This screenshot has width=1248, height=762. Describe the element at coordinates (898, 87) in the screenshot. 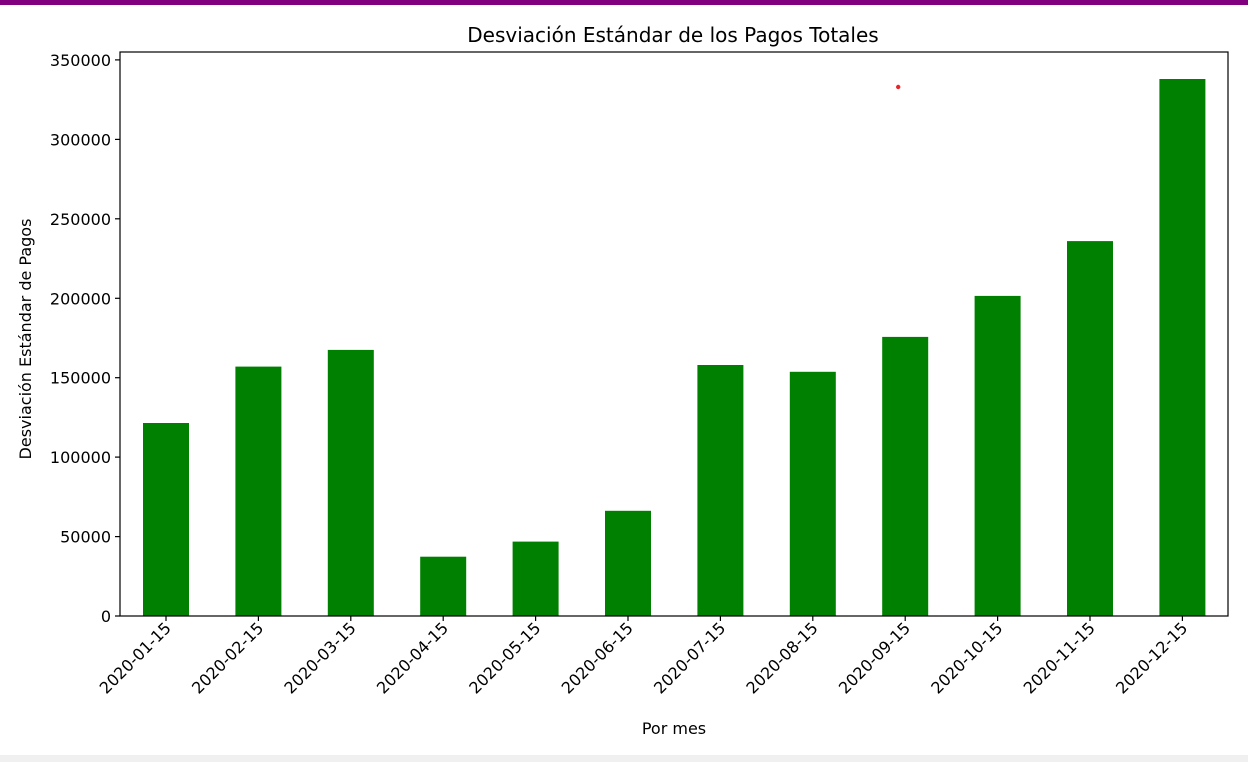

I see `marker-point` at that location.